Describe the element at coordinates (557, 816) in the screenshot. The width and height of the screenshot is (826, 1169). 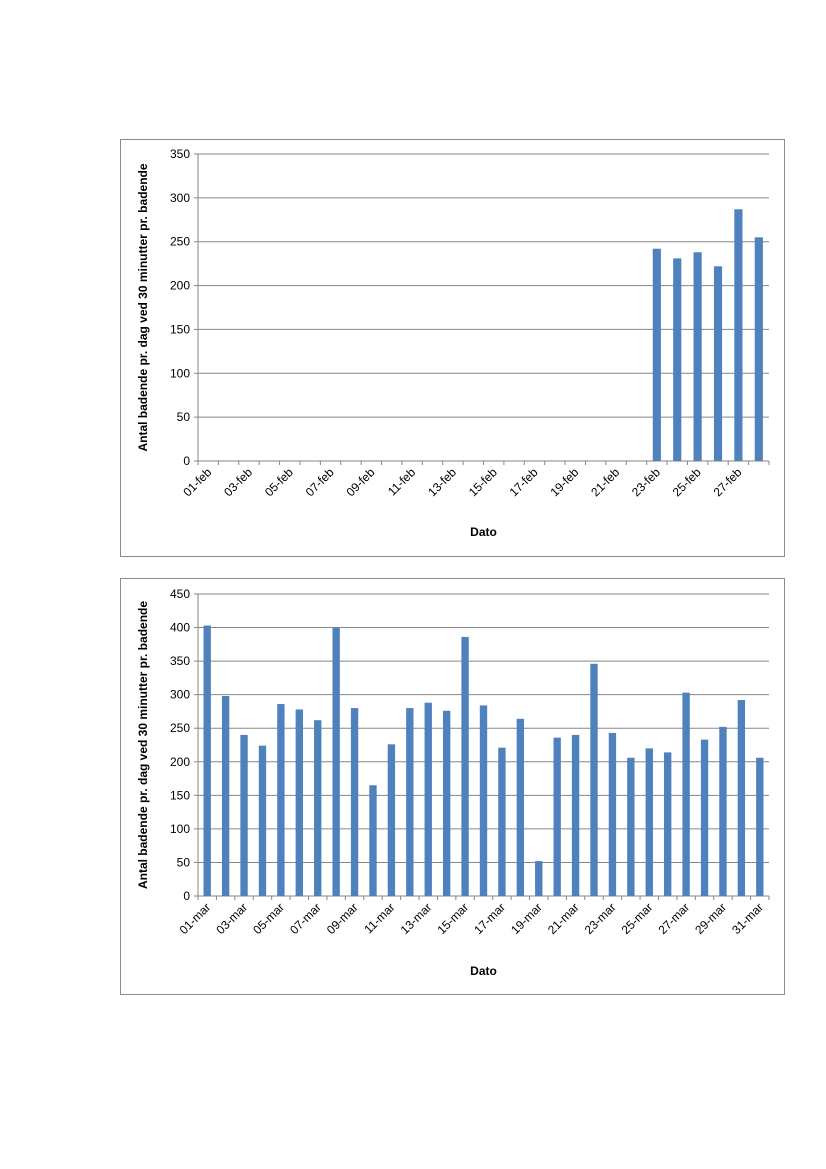
I see `bar-20-mar` at that location.